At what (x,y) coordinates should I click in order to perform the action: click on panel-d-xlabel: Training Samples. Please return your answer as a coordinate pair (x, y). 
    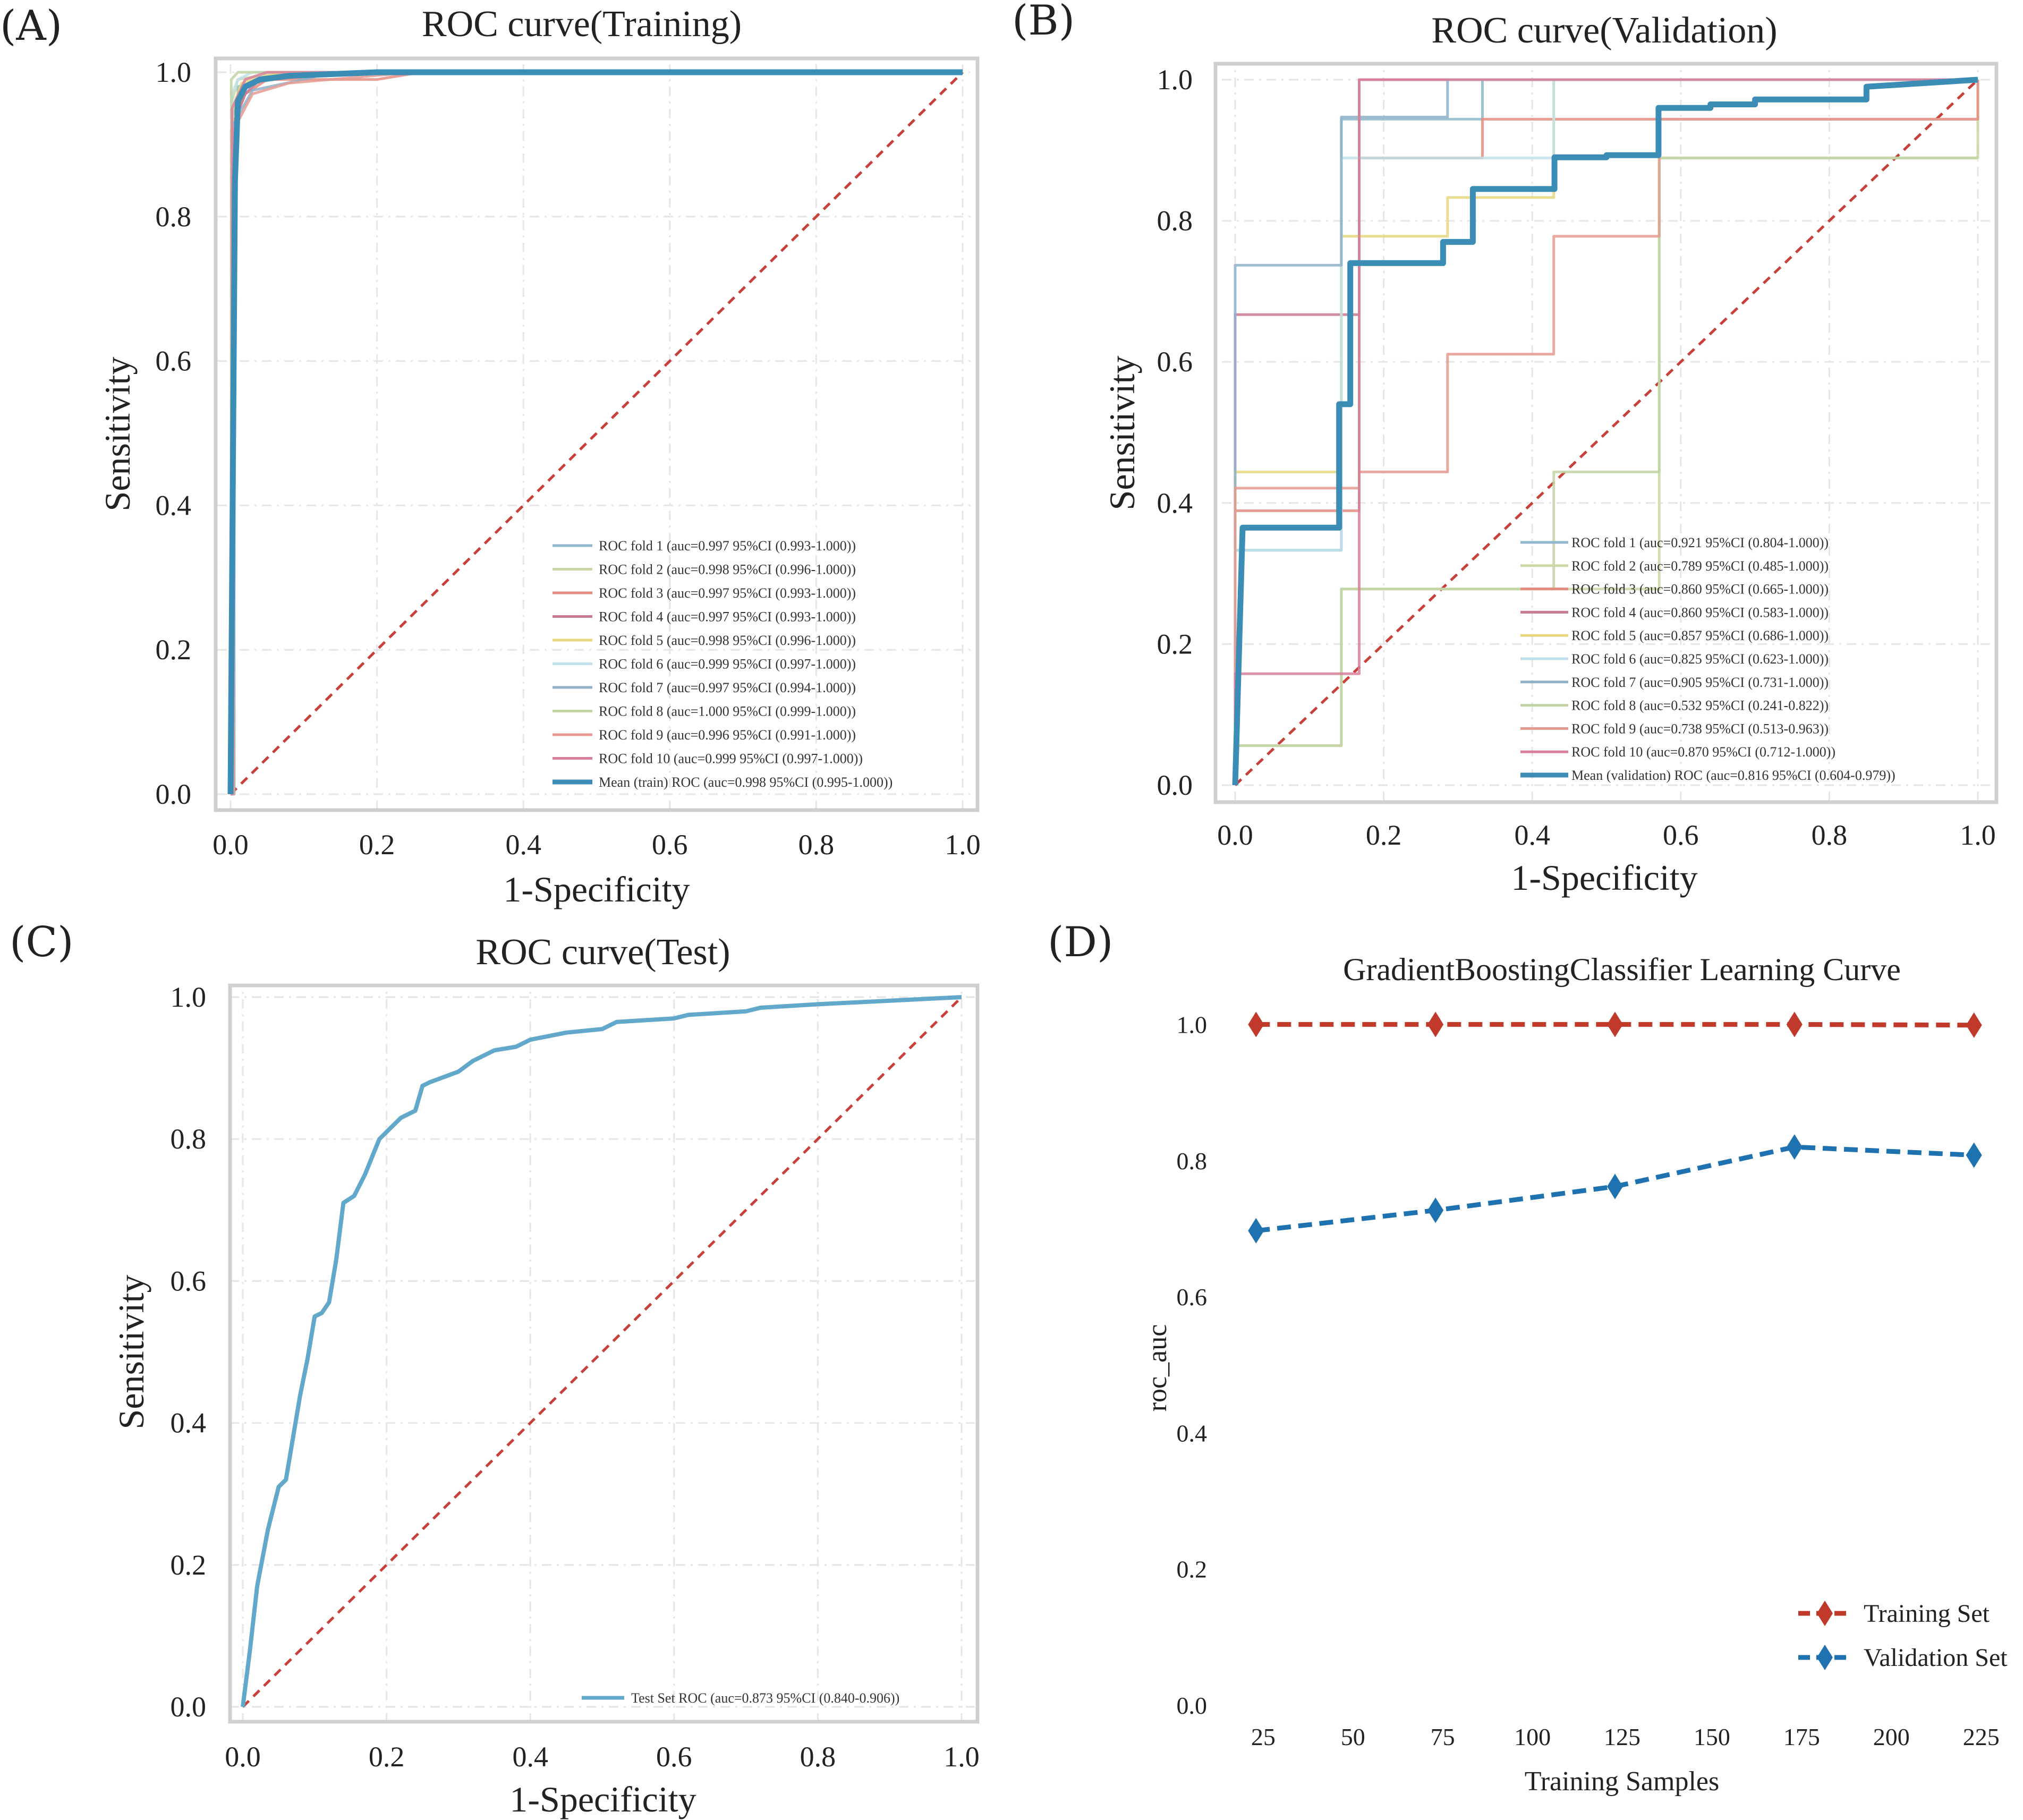
    Looking at the image, I should click on (1622, 1781).